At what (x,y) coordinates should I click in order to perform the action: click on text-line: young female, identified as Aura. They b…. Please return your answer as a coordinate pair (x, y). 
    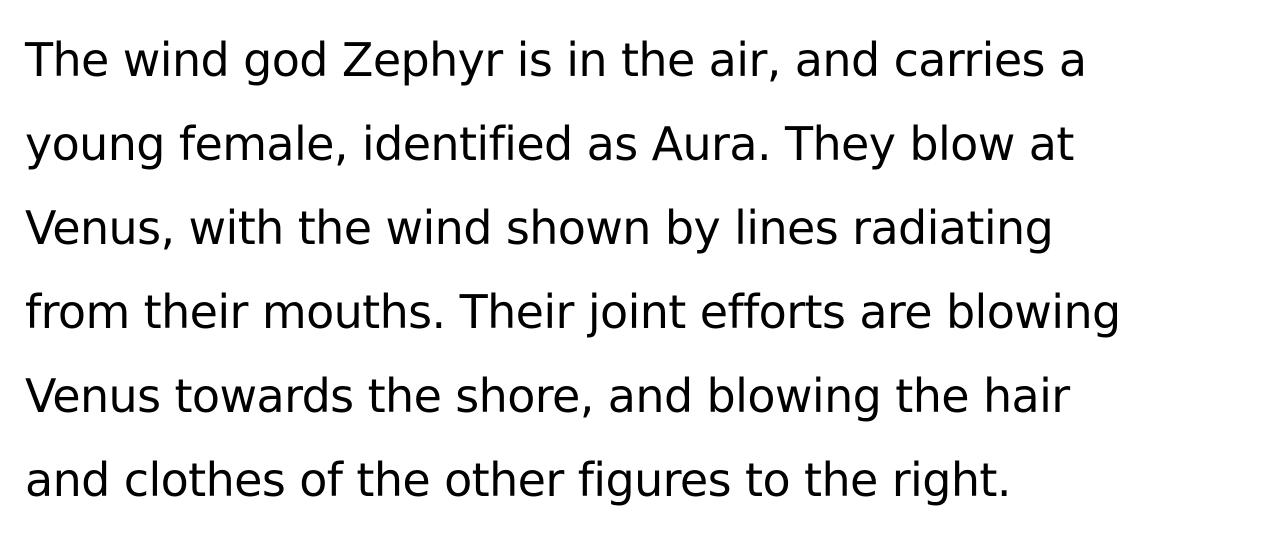
    Looking at the image, I should click on (549, 144).